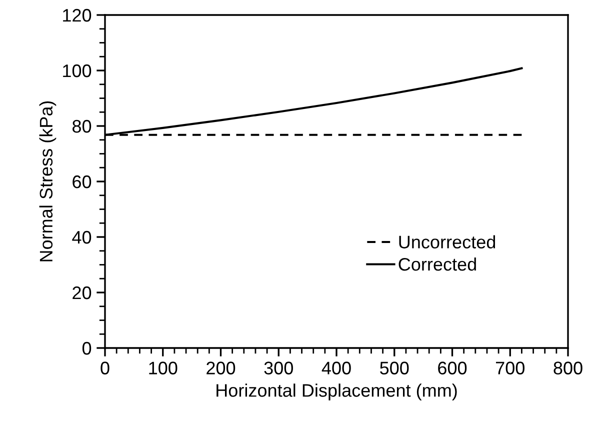 Image resolution: width=590 pixels, height=429 pixels. Describe the element at coordinates (163, 368) in the screenshot. I see `x-tick-label: 100` at that location.